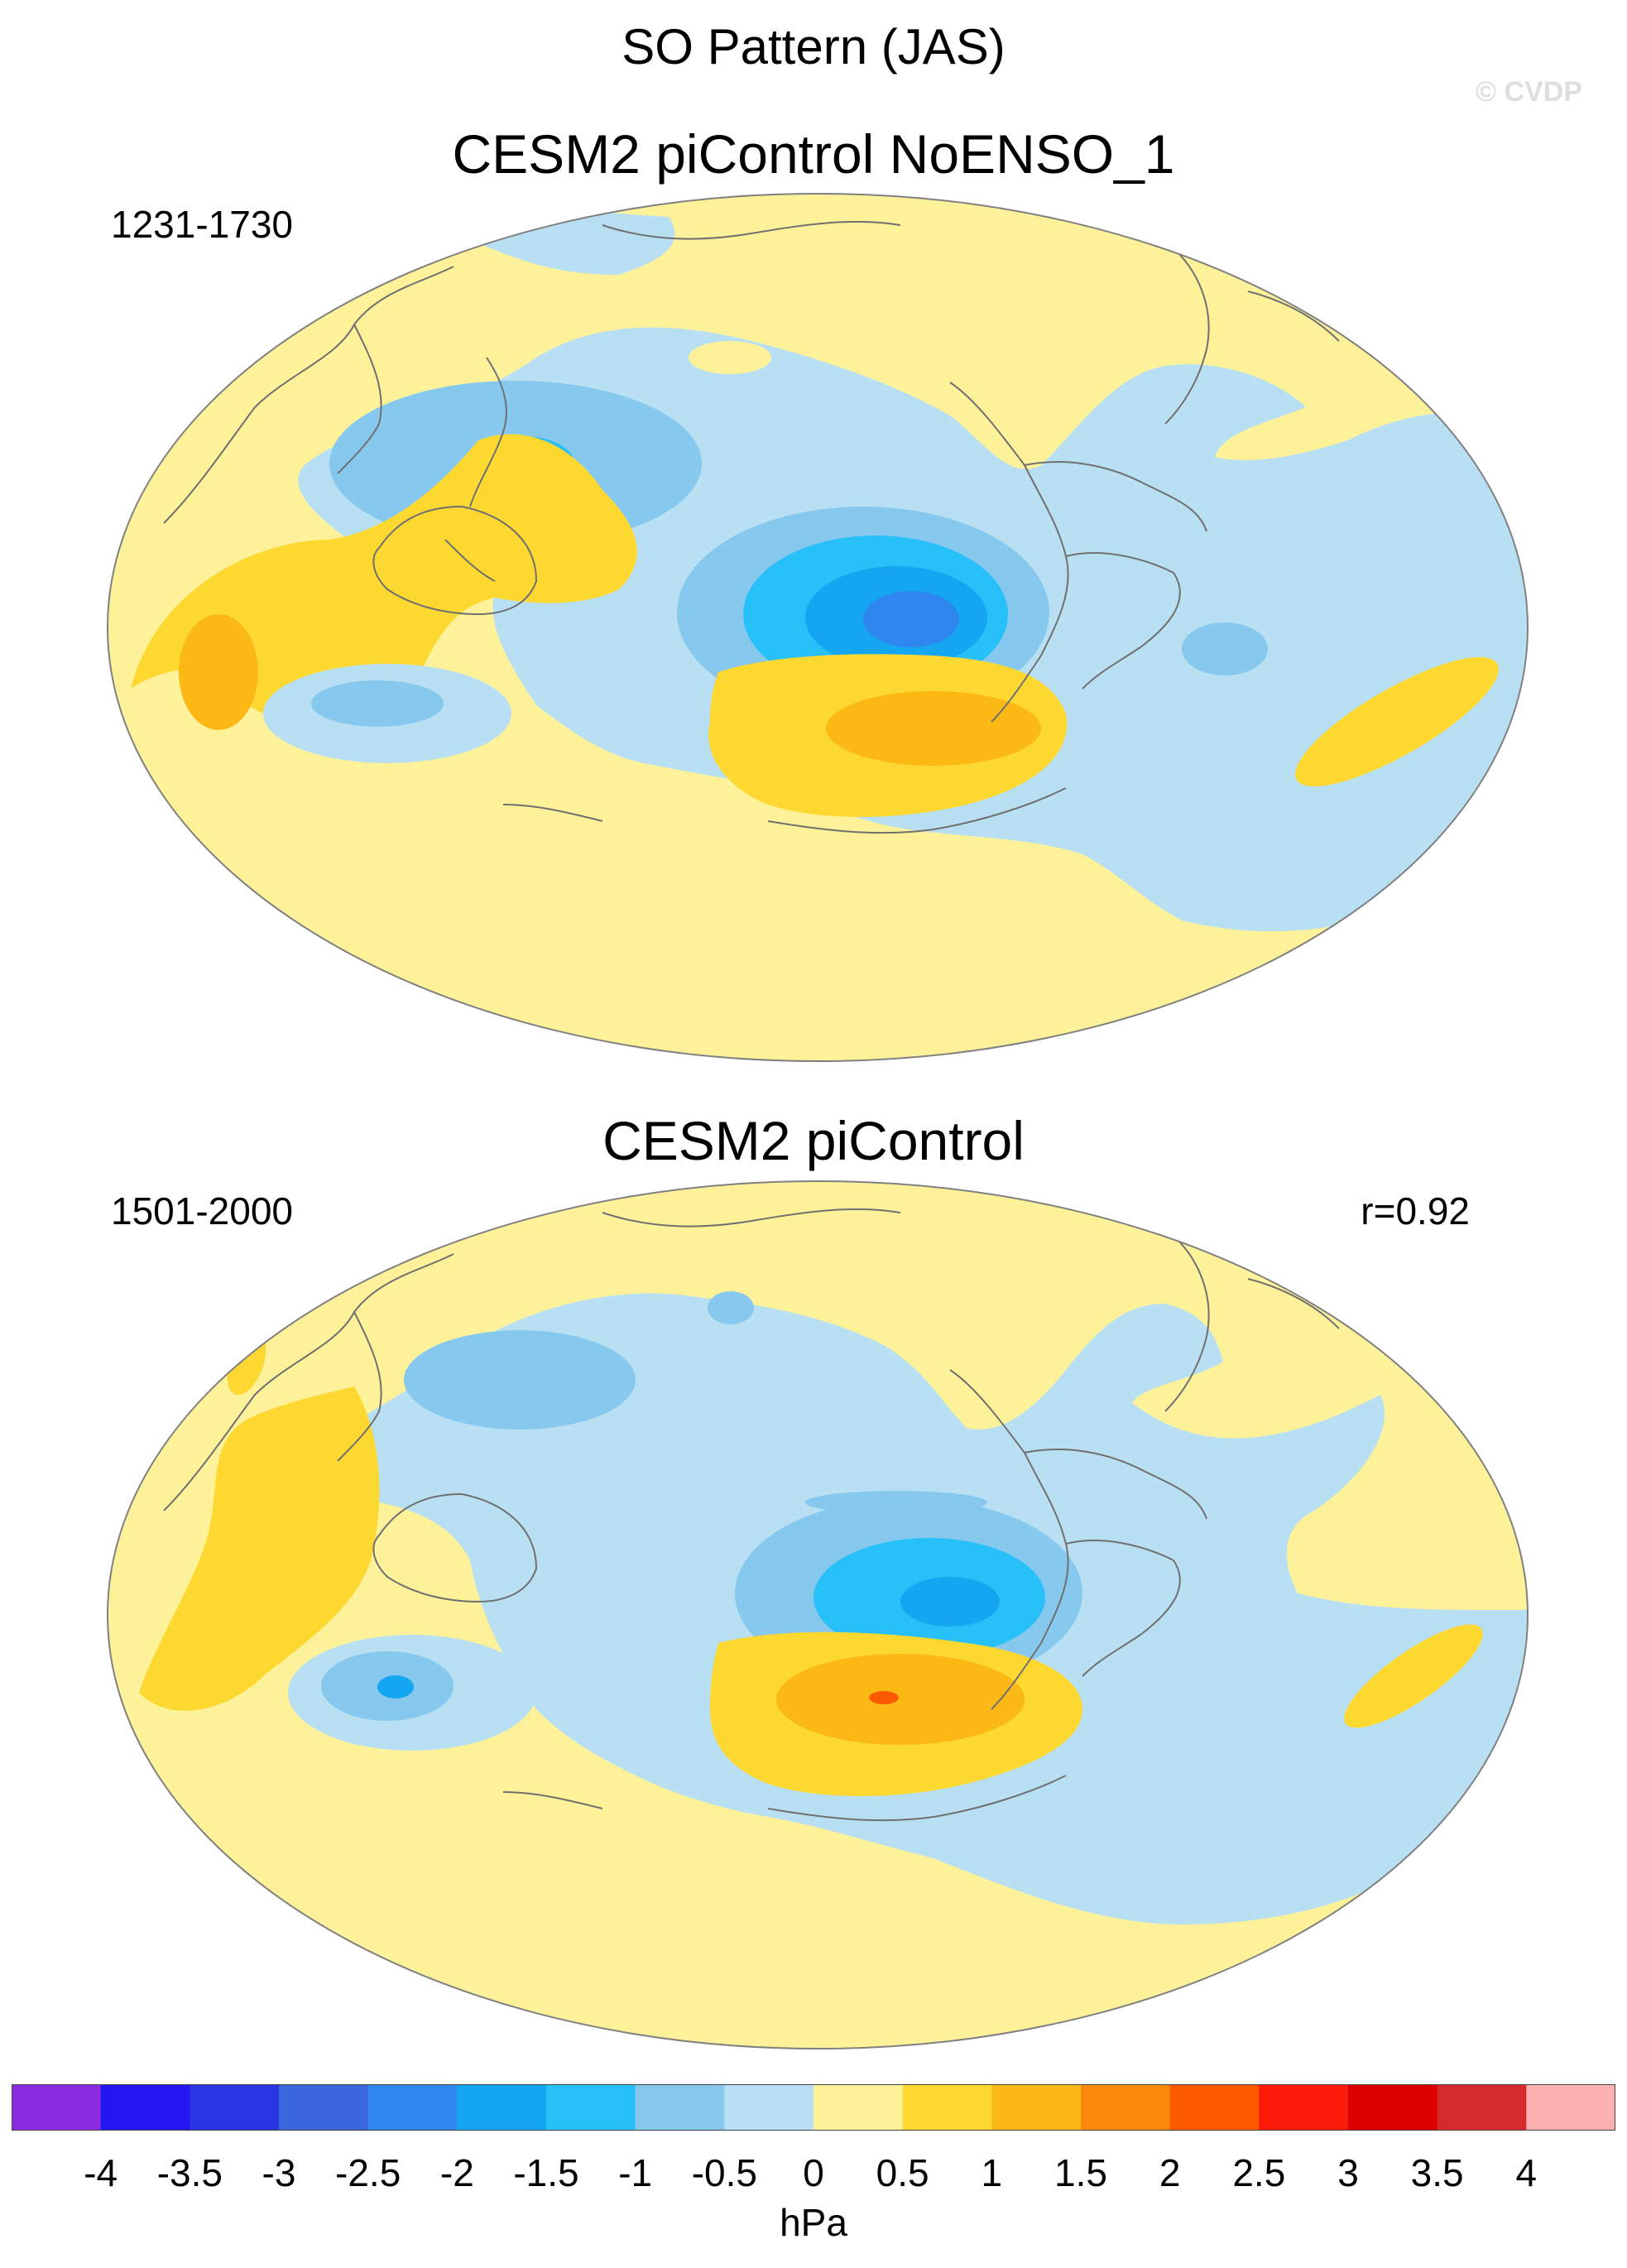 Image resolution: width=1627 pixels, height=2268 pixels. Describe the element at coordinates (218, 672) in the screenshot. I see `panel-1-indian-high-core` at that location.